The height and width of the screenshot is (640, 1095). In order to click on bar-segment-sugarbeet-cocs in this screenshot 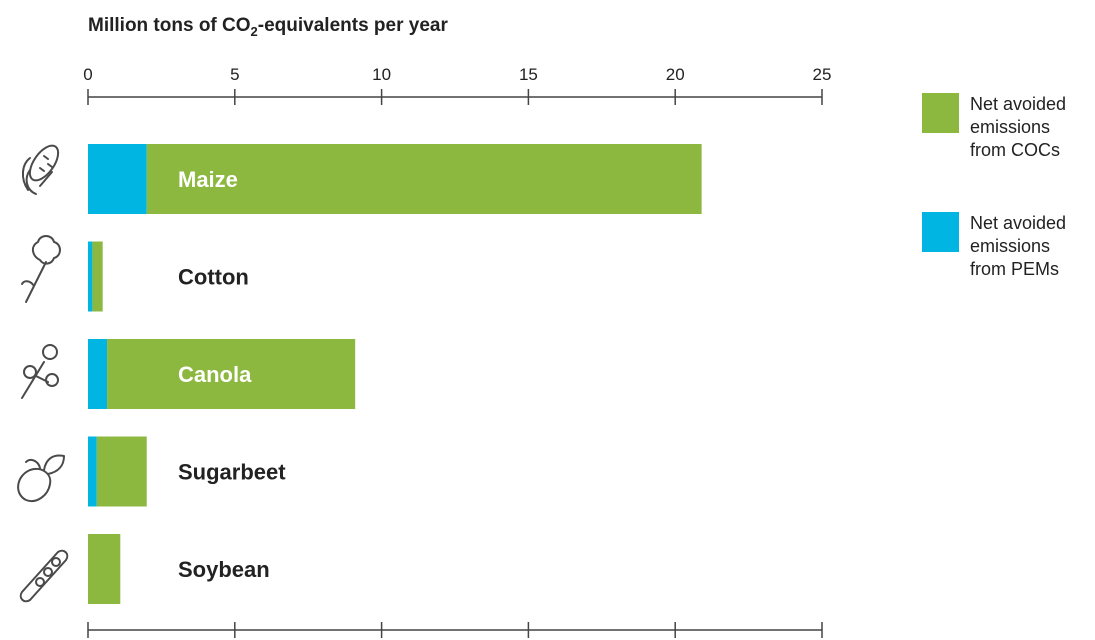, I will do `click(121, 471)`.